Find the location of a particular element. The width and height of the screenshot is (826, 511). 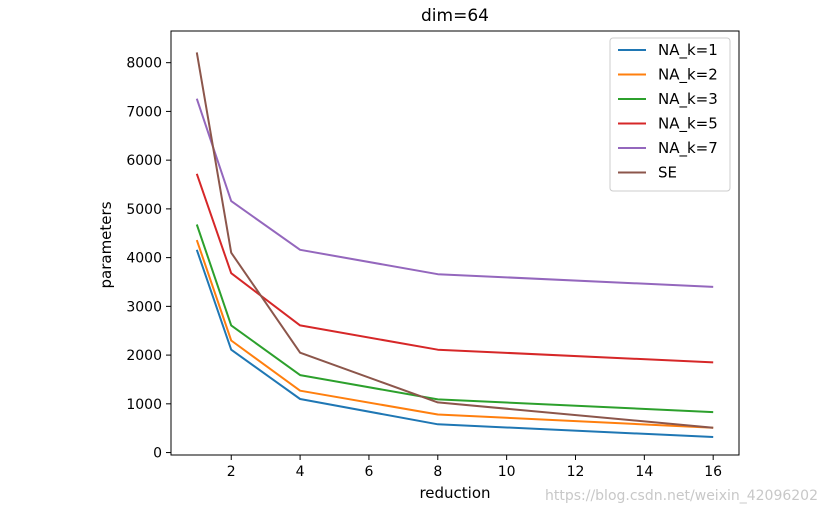

y-axis: 0 1000 2000 3000 4000 5000 6000 7000 8000 is located at coordinates (148, 259).